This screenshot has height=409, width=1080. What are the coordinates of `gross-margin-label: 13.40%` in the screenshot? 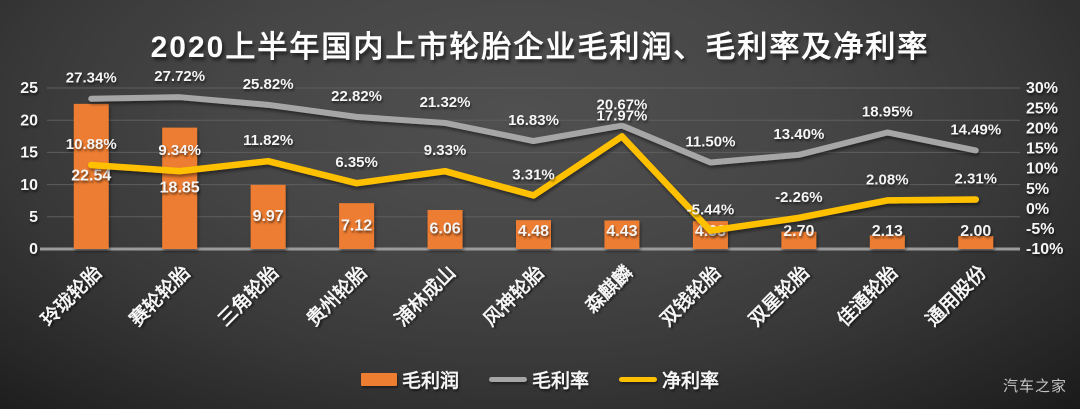 It's located at (798, 134).